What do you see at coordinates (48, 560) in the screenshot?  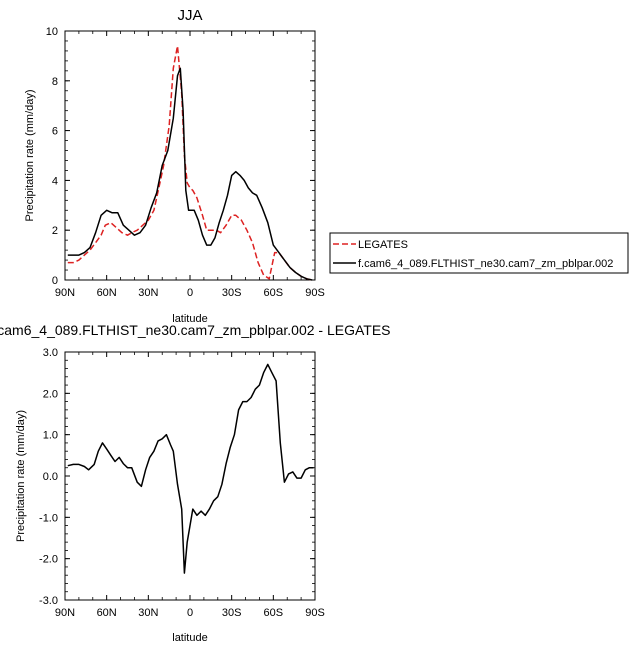 I see `bottom-y-tick-label: -2.0` at bounding box center [48, 560].